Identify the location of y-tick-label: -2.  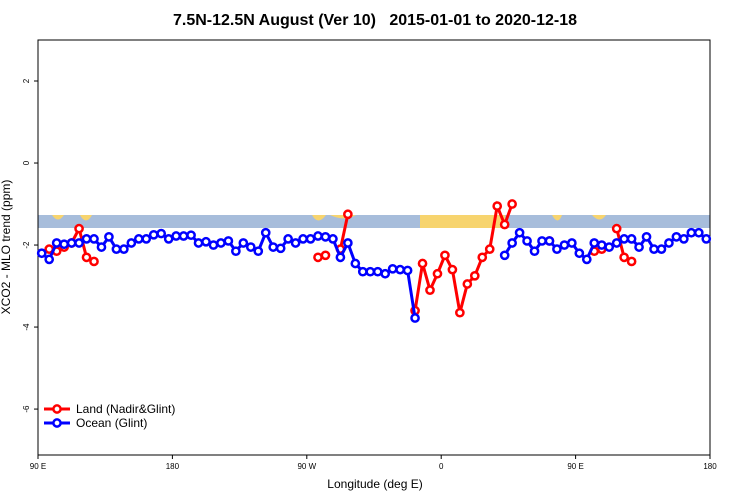
(26, 245).